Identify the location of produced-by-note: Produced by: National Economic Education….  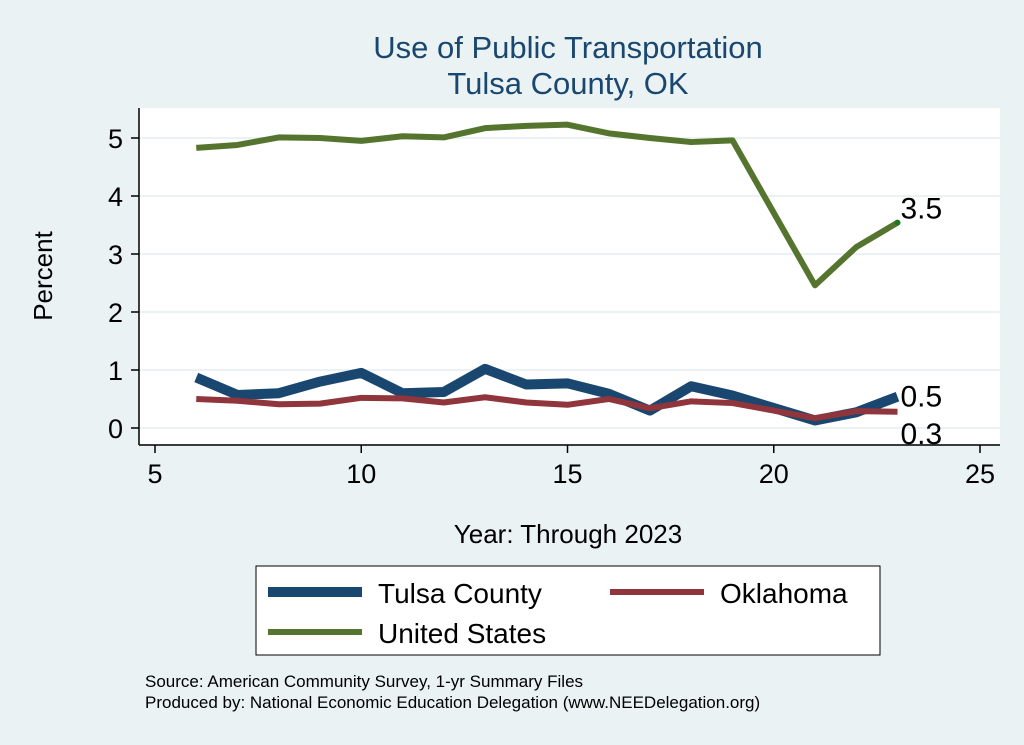
(452, 702).